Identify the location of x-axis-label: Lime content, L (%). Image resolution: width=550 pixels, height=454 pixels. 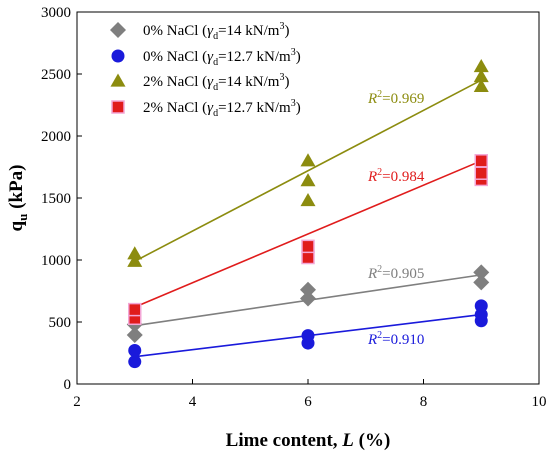
(308, 440).